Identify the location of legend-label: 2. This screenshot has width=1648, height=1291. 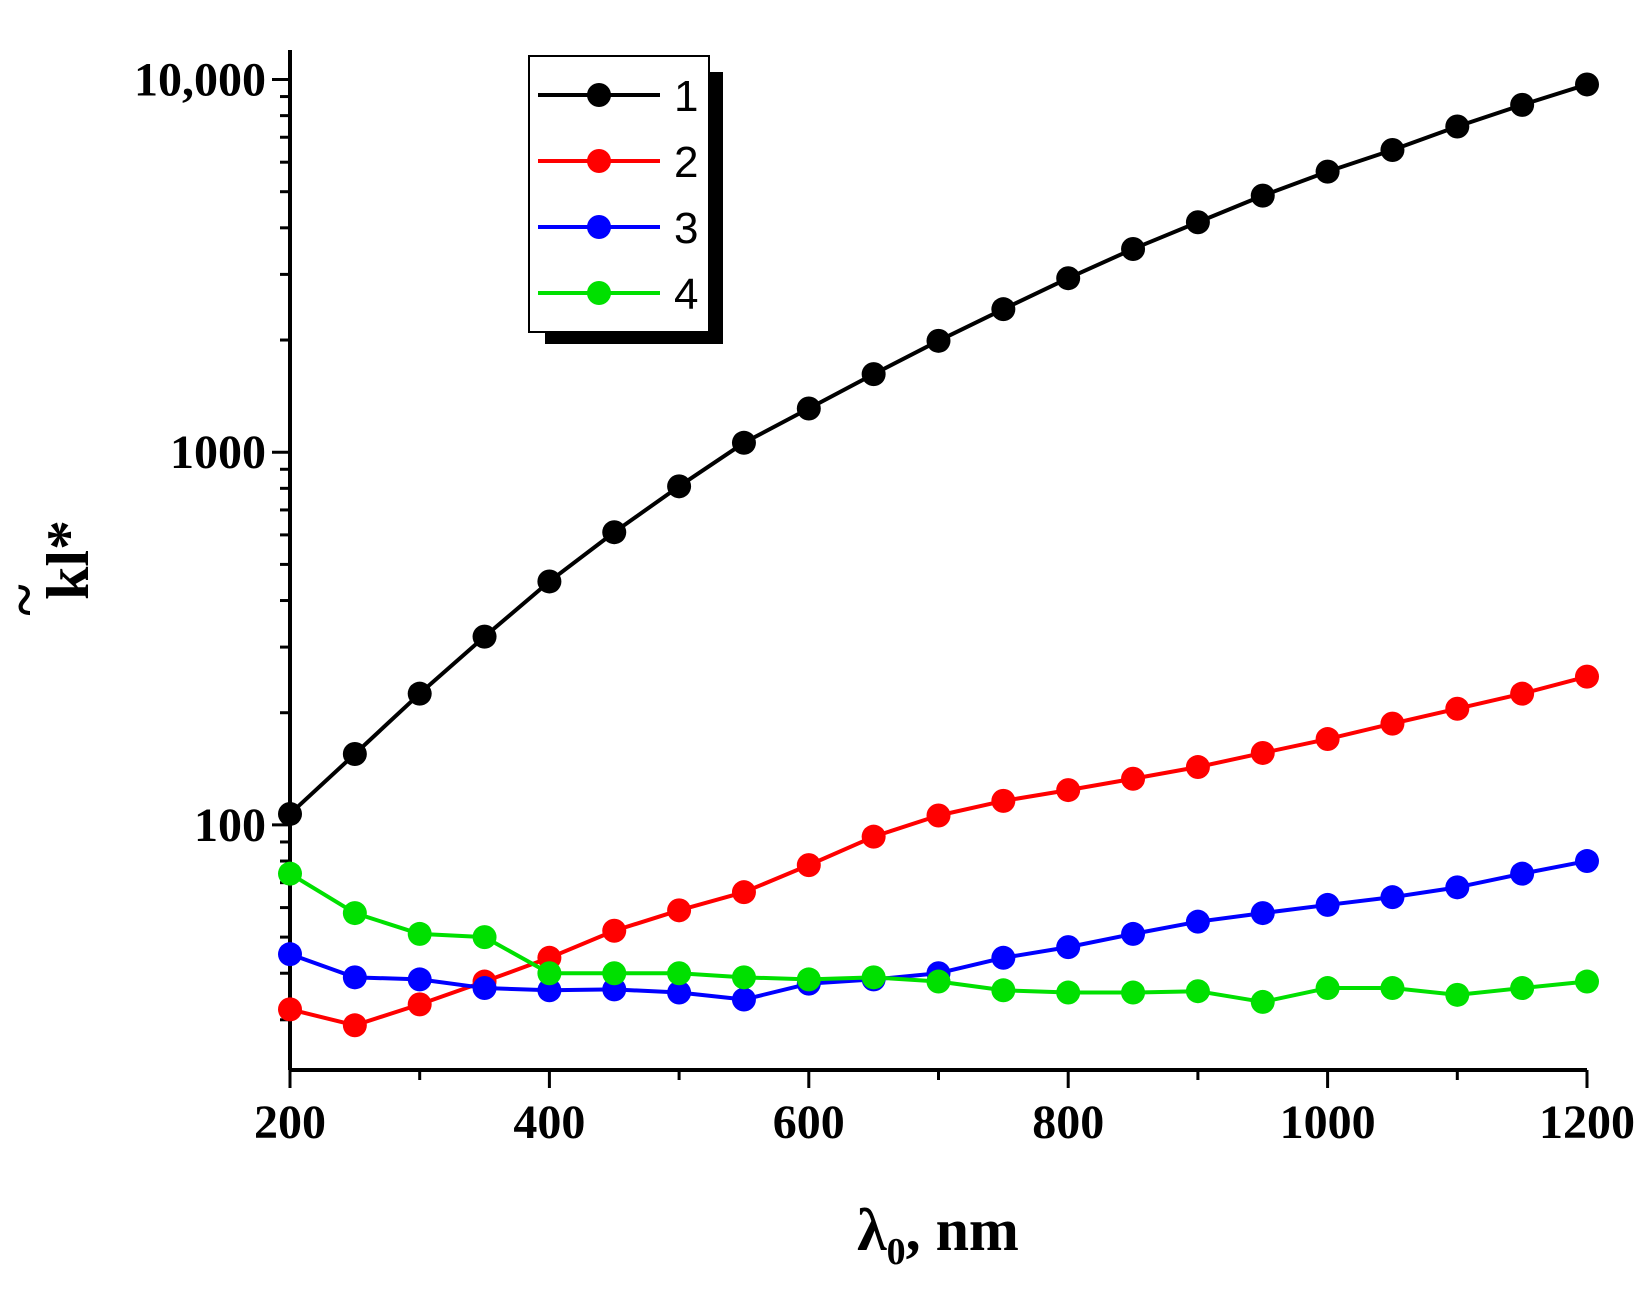
(686, 162).